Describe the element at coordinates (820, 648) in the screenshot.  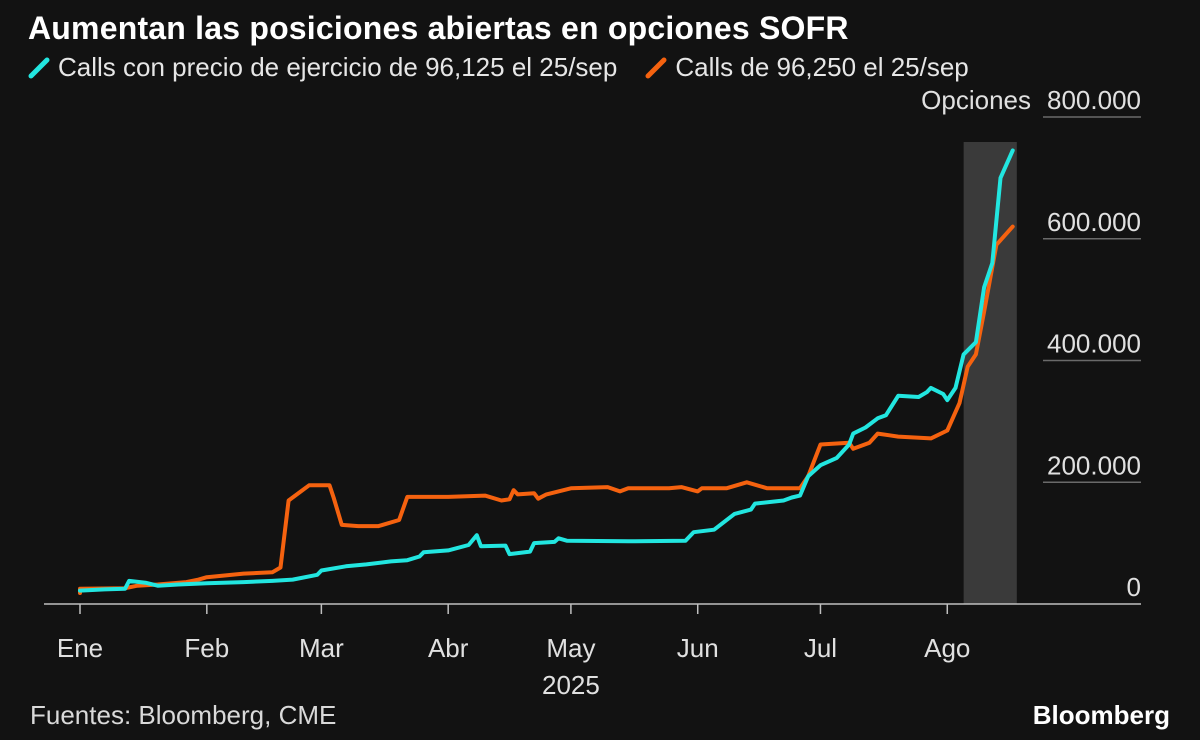
I see `x-tick-label: Jul` at that location.